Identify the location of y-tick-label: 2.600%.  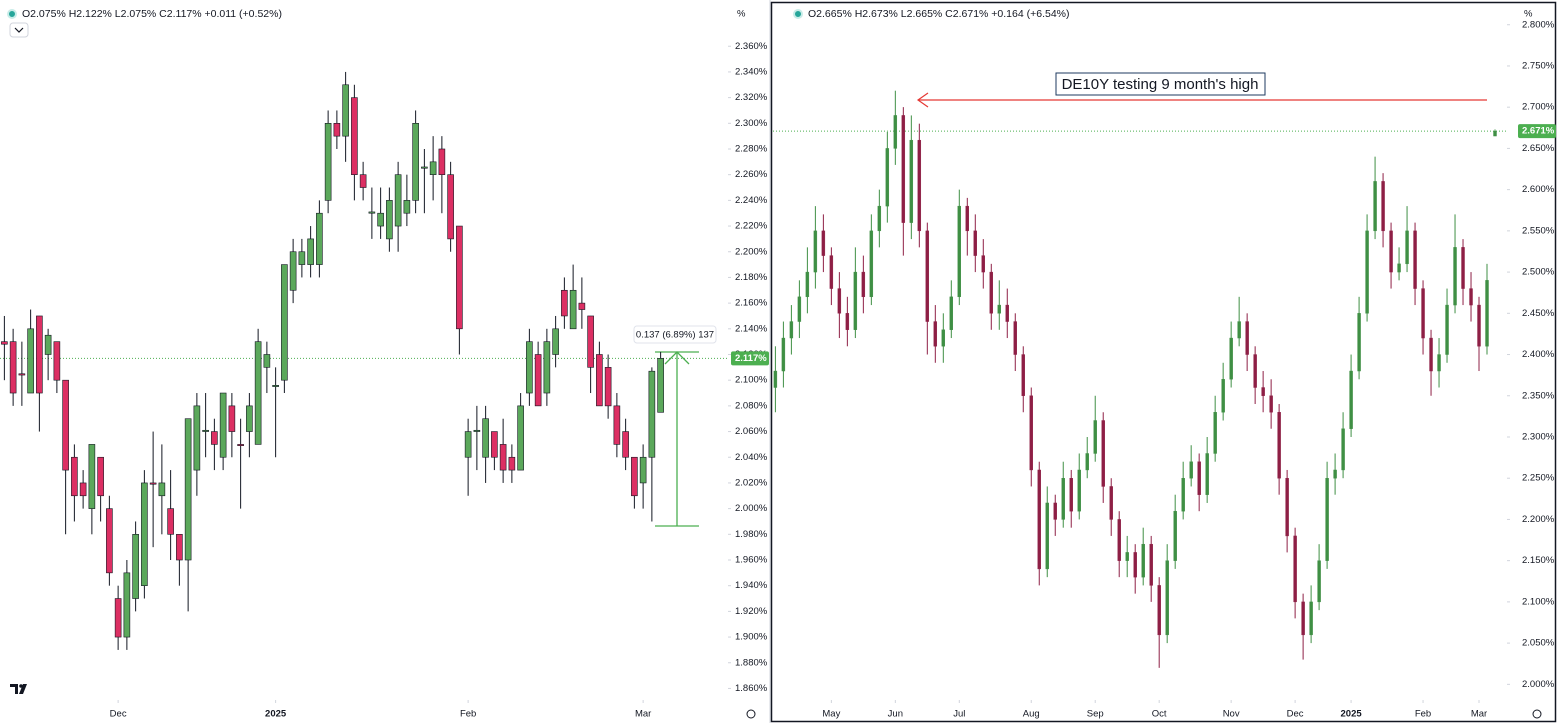
(1538, 189).